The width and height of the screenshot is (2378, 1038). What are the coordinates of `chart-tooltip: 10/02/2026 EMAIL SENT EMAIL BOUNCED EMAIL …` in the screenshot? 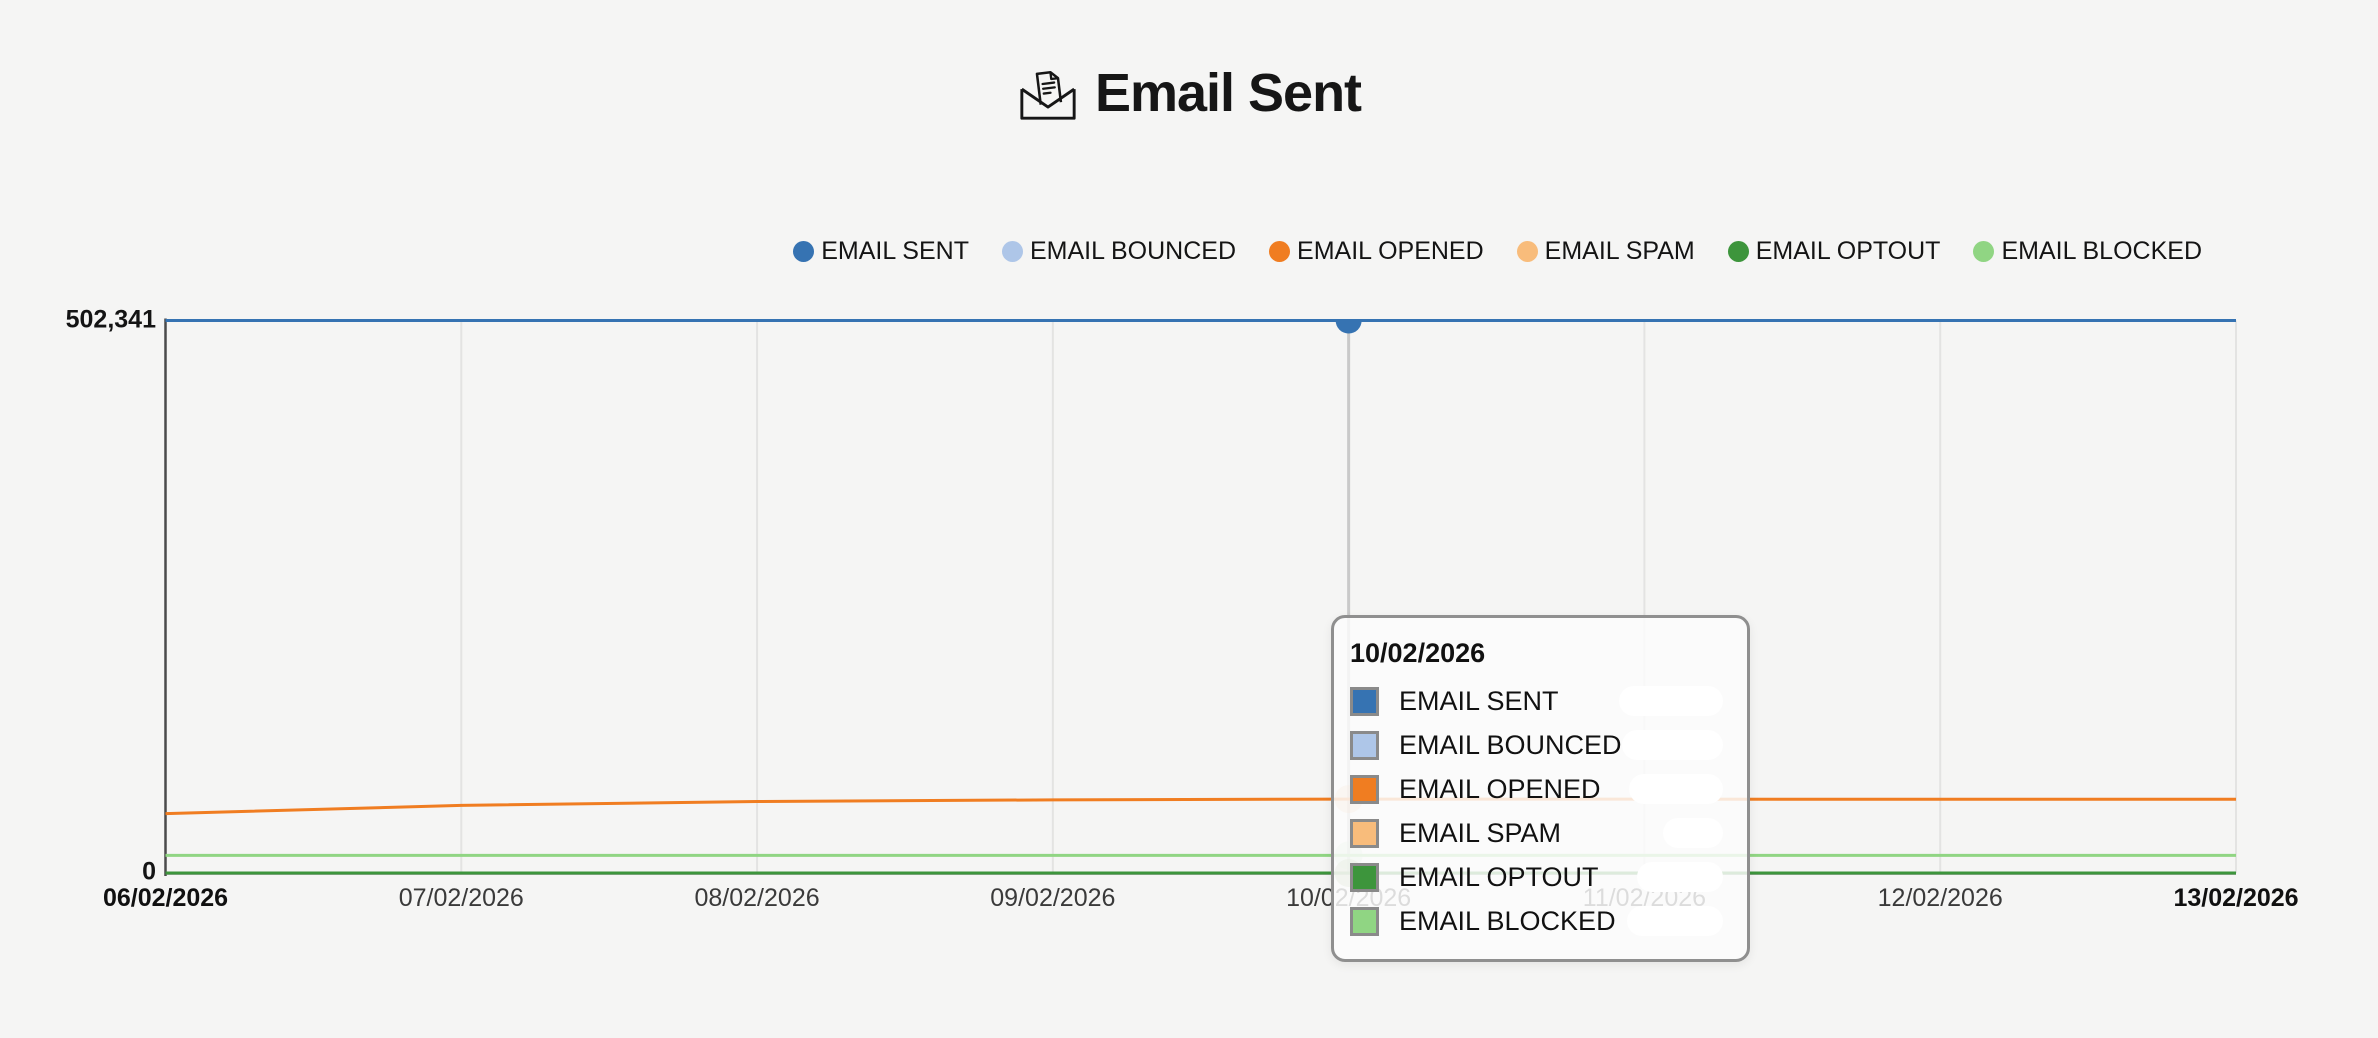 It's located at (1540, 788).